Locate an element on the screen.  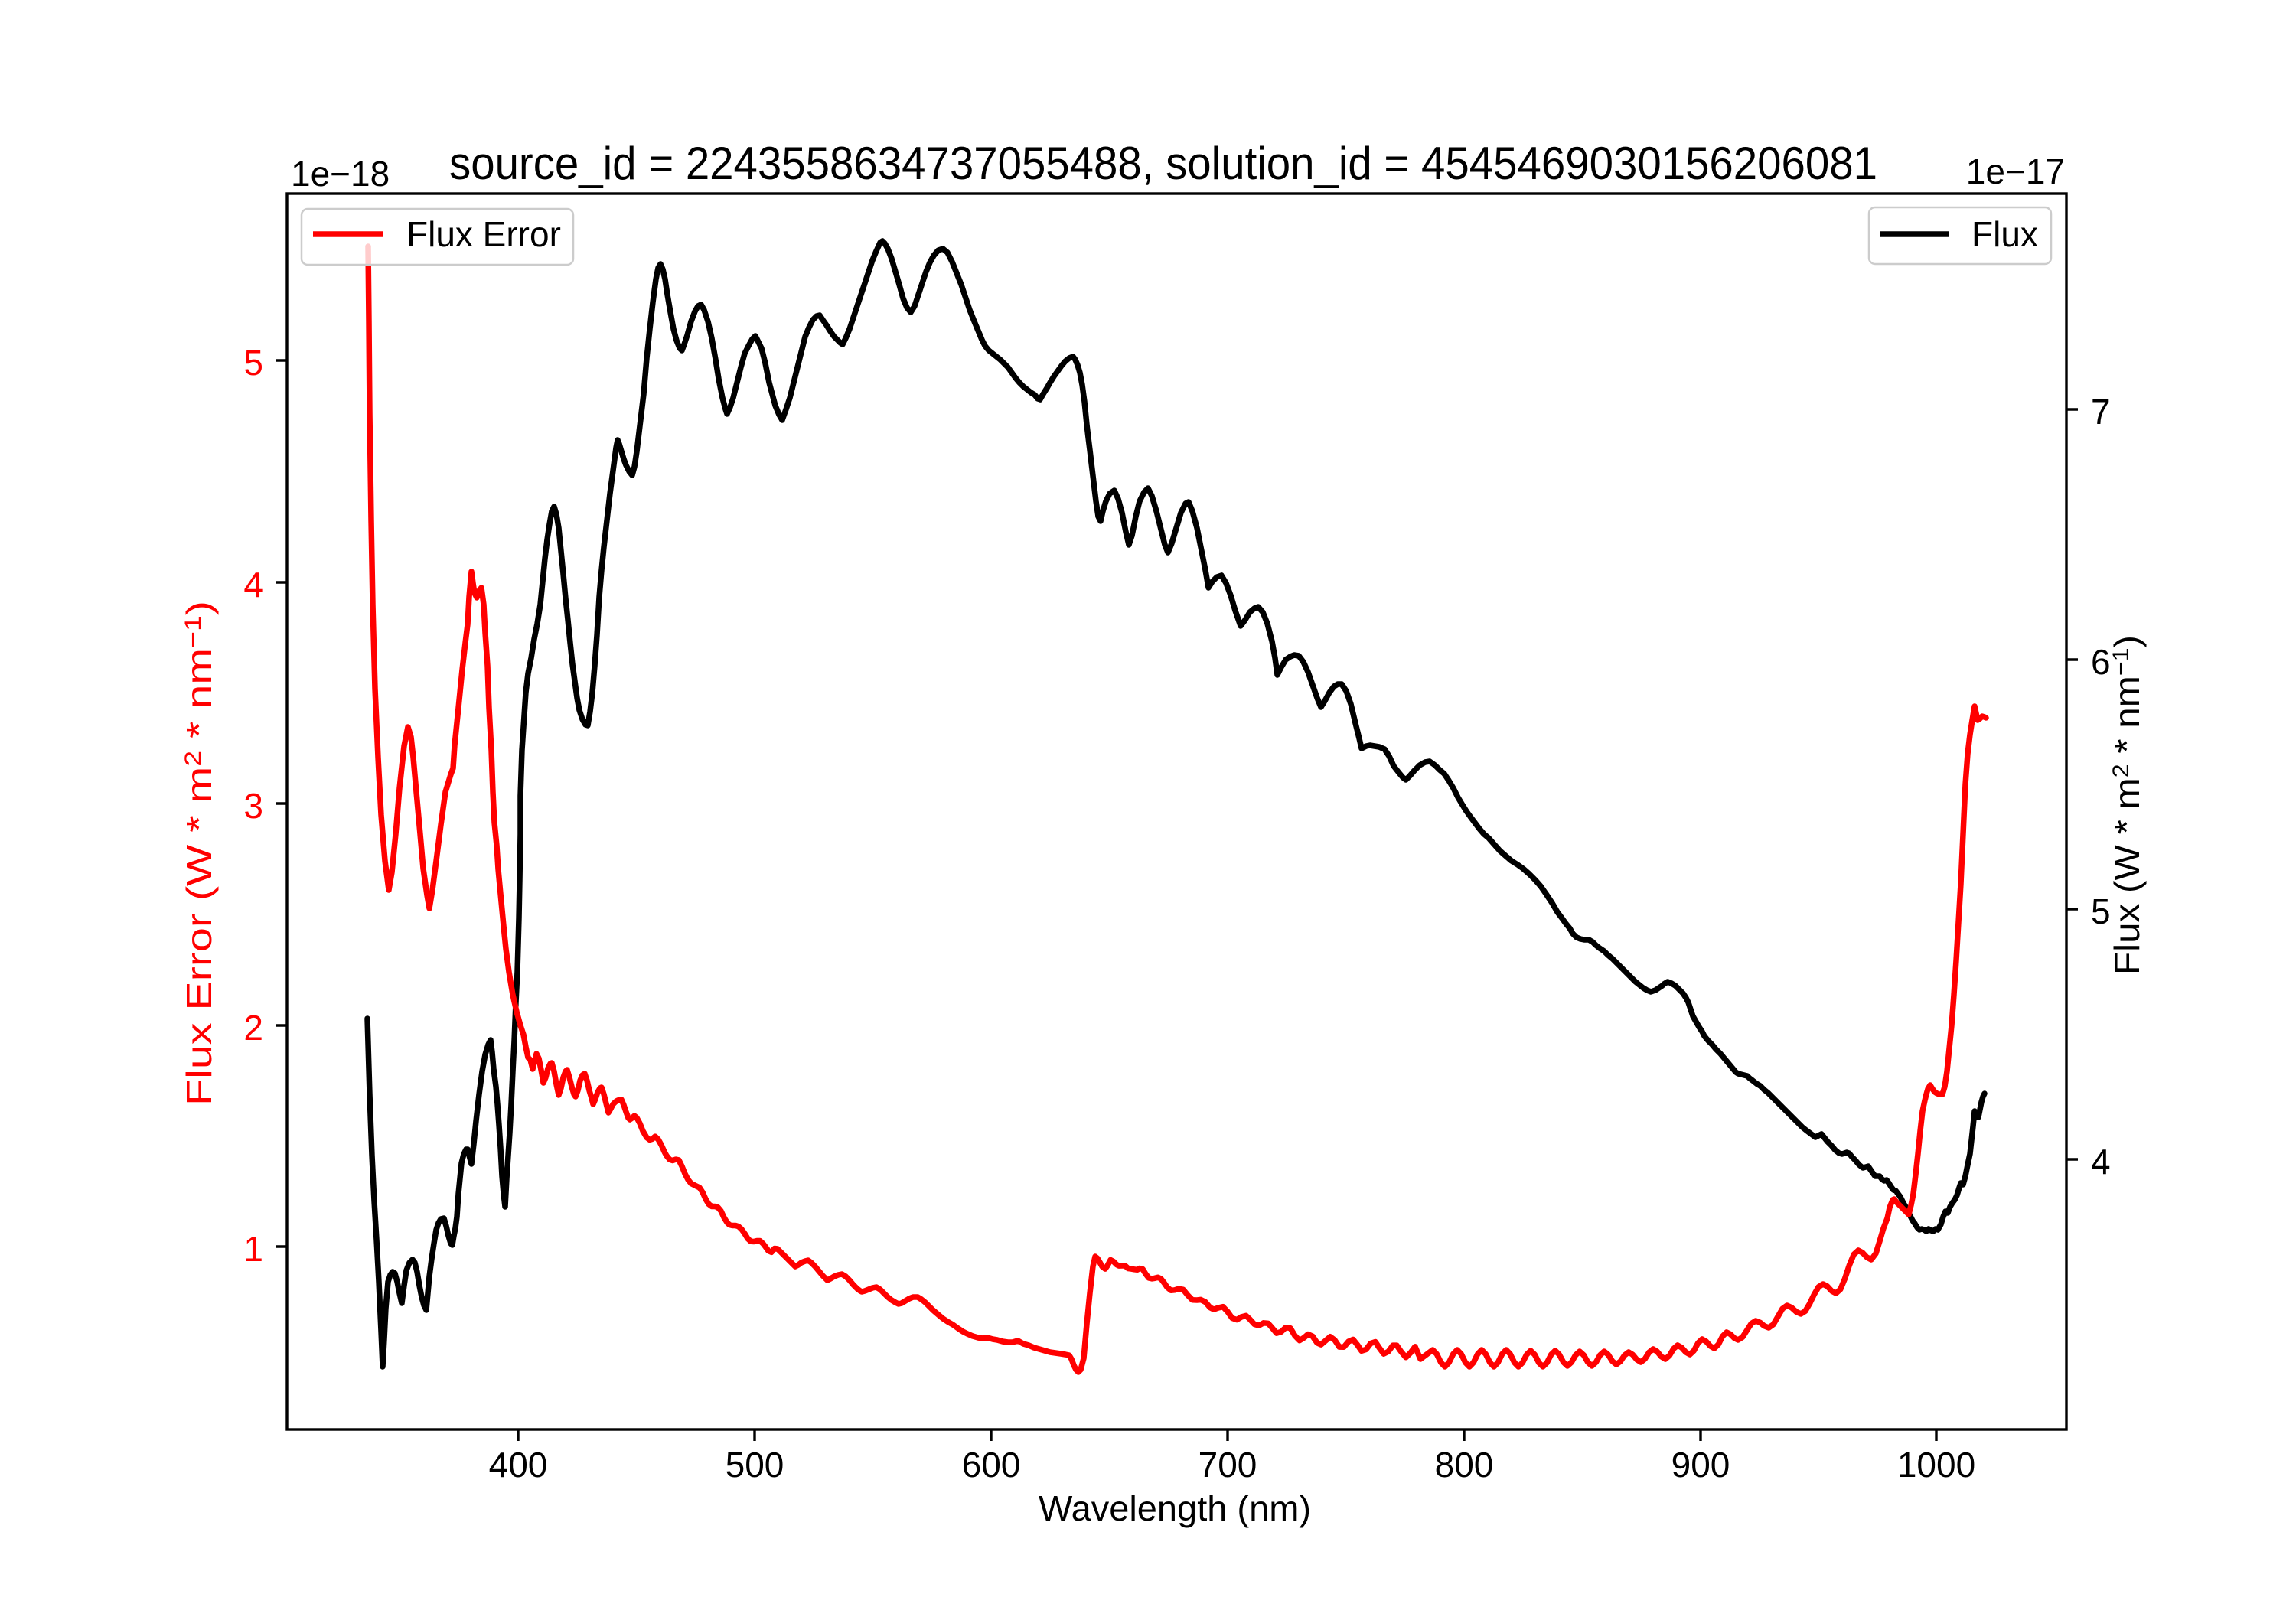
svg-text: 2 is located at coordinates (253, 1028).